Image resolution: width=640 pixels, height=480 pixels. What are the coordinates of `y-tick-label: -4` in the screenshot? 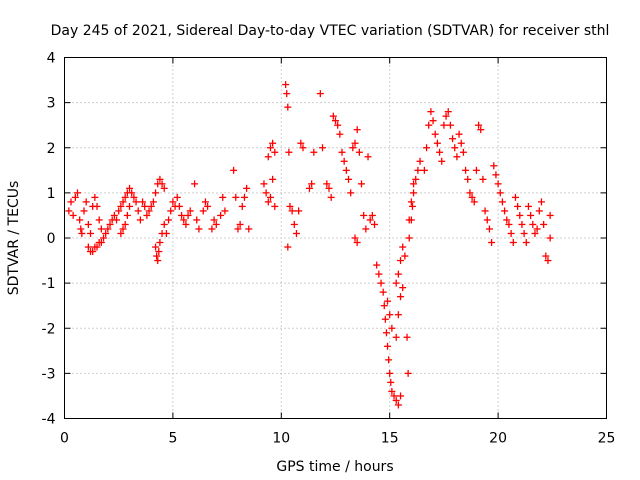 It's located at (49, 420).